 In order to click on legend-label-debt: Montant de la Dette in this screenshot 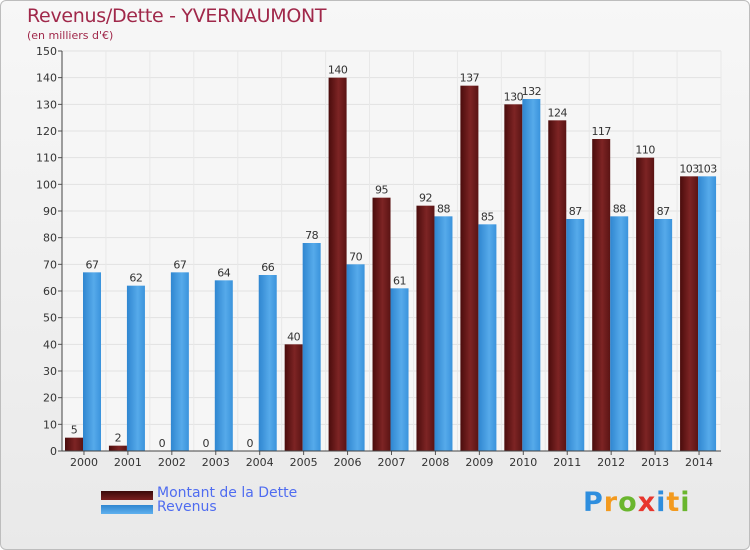, I will do `click(227, 493)`.